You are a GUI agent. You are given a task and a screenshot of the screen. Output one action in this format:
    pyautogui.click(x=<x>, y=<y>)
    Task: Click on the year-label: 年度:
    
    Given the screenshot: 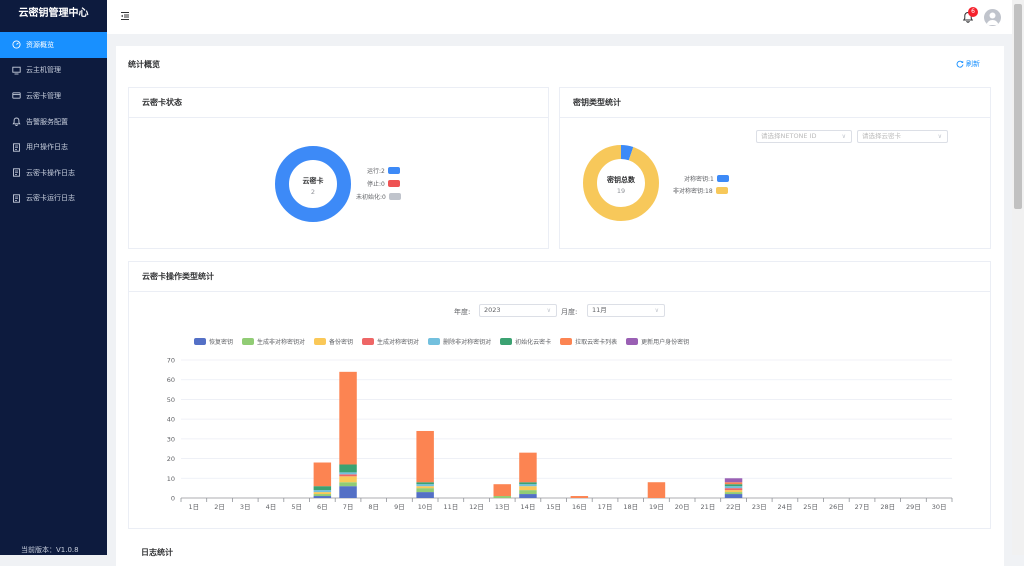 What is the action you would take?
    pyautogui.click(x=462, y=312)
    